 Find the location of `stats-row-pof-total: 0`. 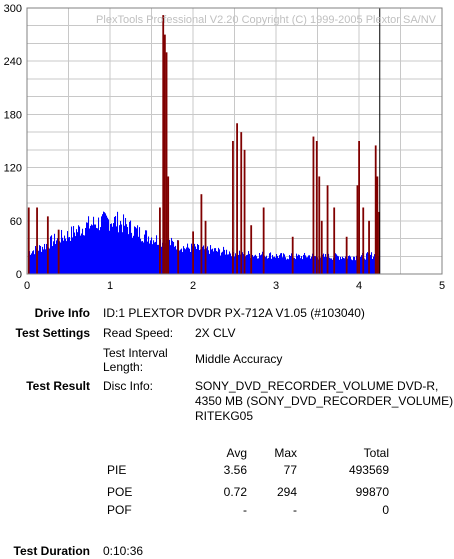

stats-row-pof-total: 0 is located at coordinates (385, 510).